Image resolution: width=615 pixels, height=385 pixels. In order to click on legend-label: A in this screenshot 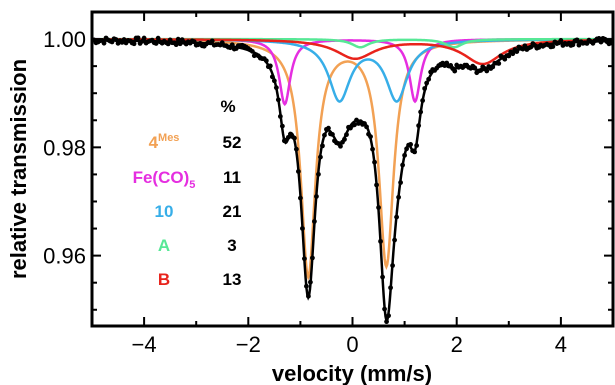, I will do `click(164, 245)`.